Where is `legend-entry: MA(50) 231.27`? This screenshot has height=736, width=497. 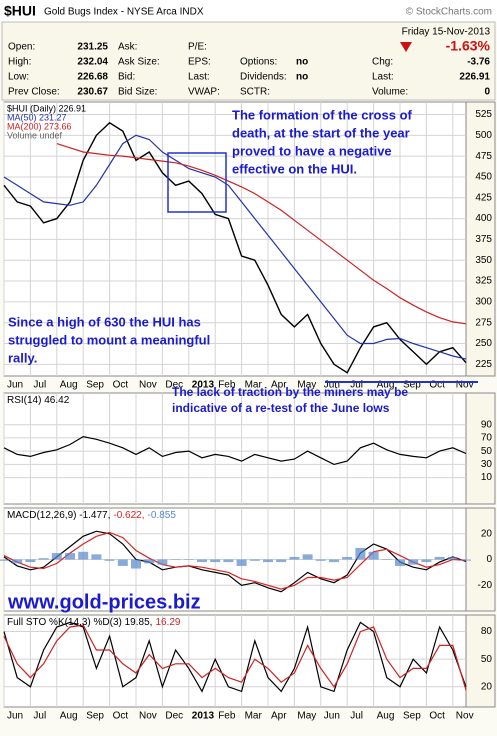 legend-entry: MA(50) 231.27 is located at coordinates (37, 117).